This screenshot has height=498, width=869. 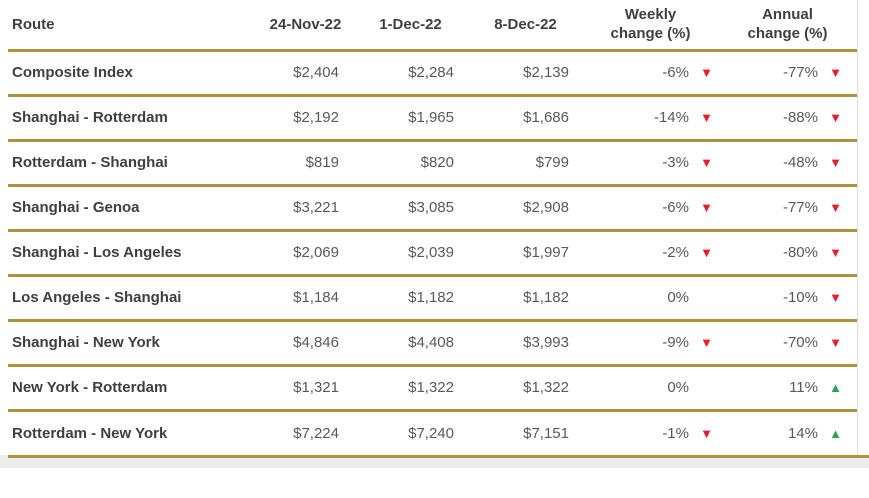 I want to click on rate-cell-1-dec: $7,240, so click(x=431, y=433).